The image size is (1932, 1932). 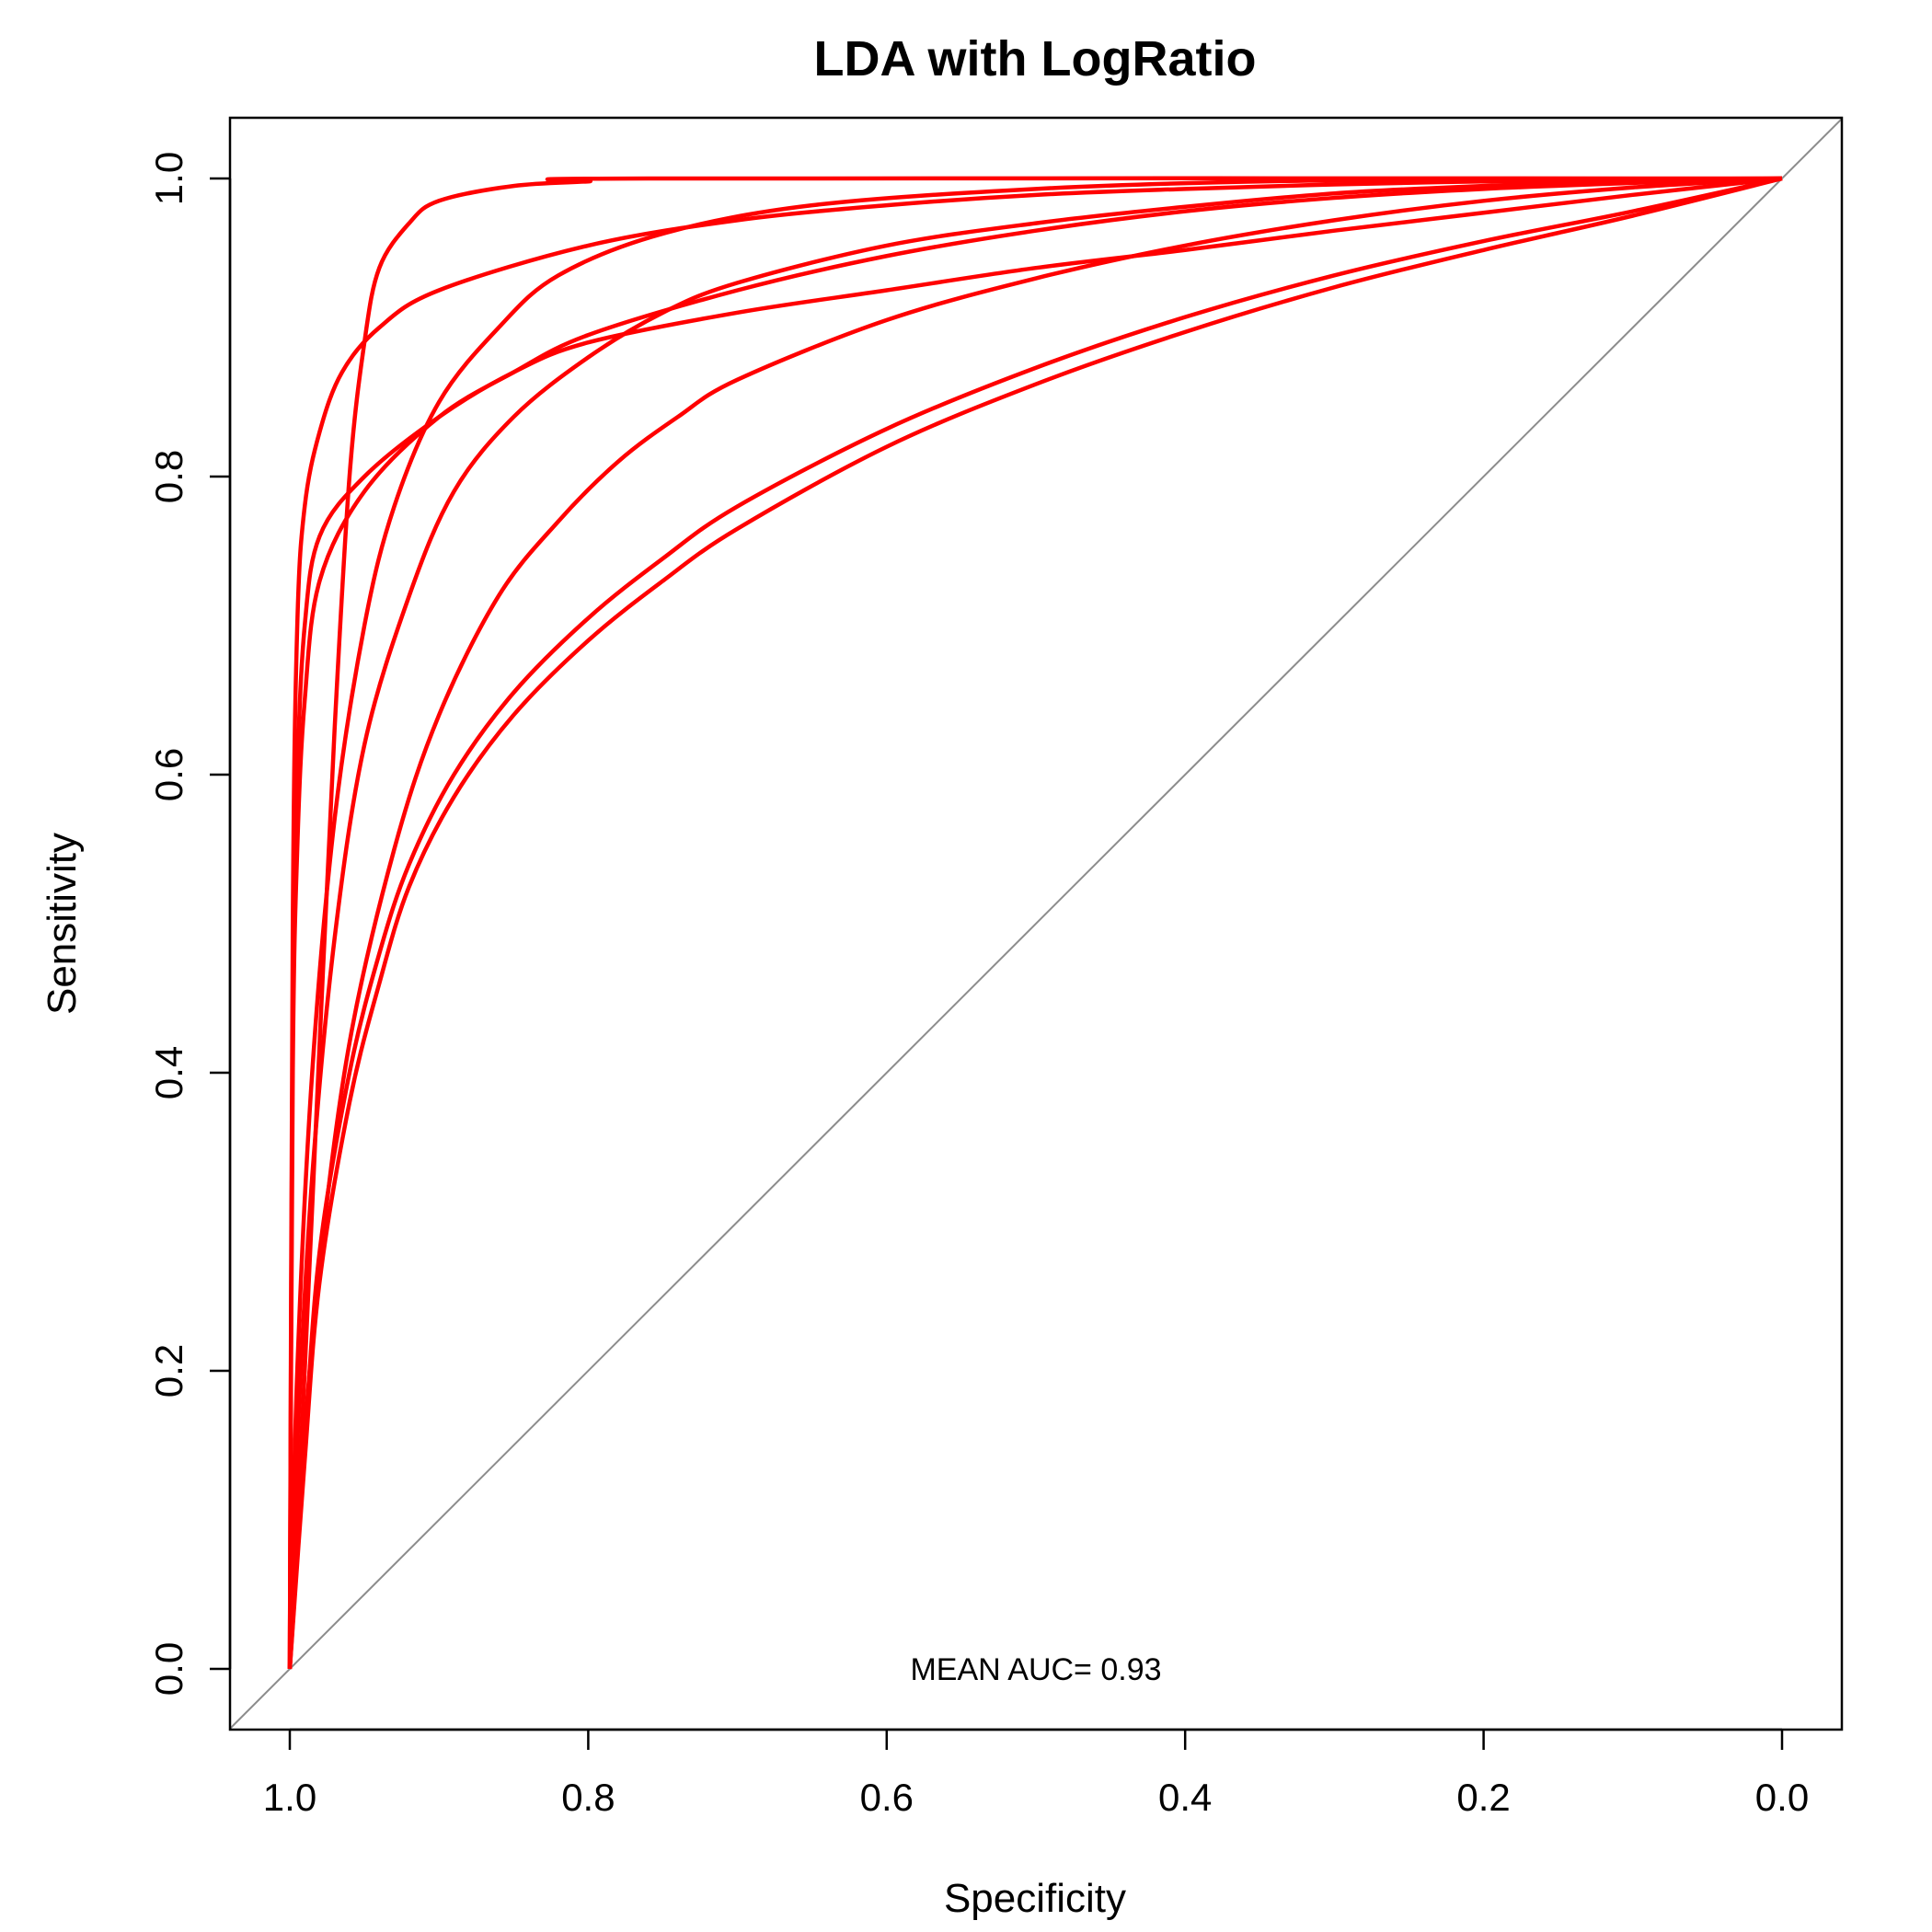 I want to click on x-tick-label: 0.0, so click(x=1782, y=1797).